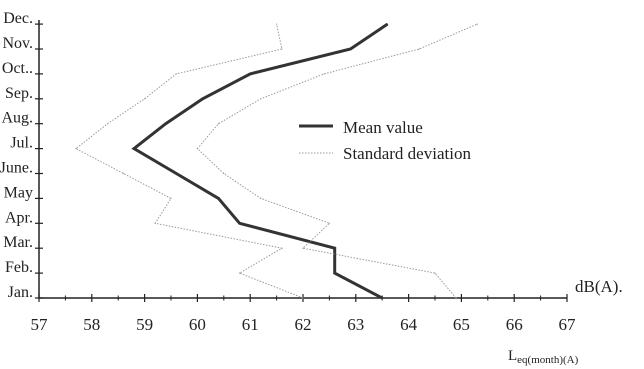  Describe the element at coordinates (17, 43) in the screenshot. I see `y-tick-label: Nov.` at that location.